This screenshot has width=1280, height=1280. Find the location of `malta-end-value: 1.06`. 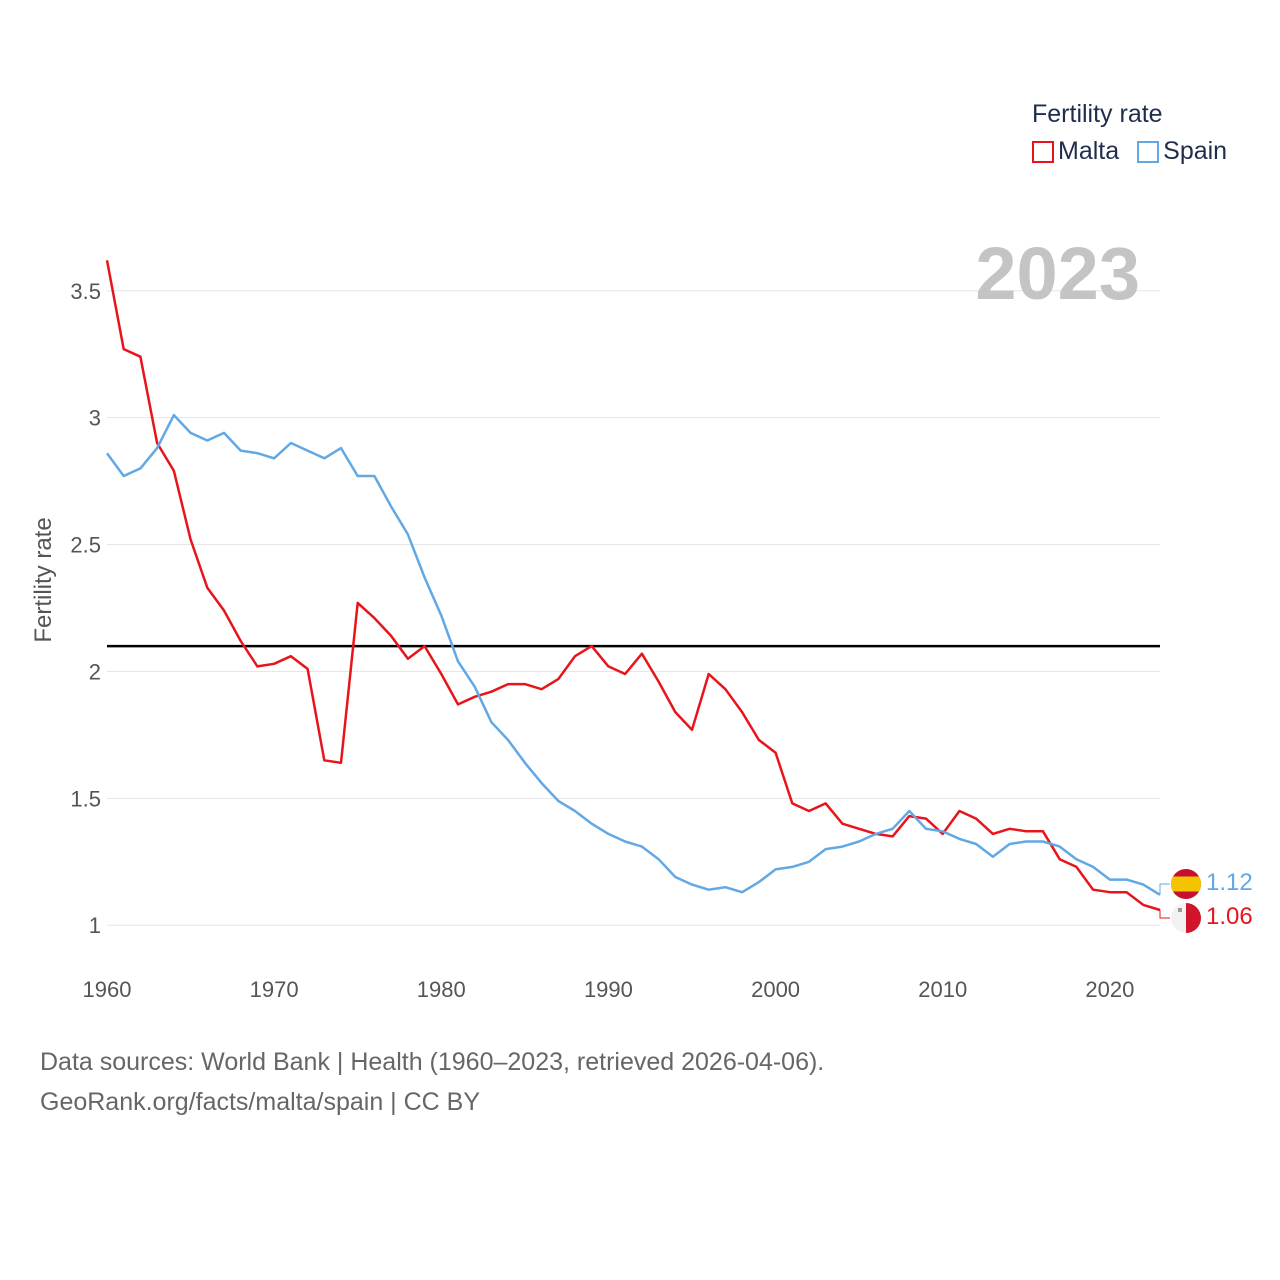

malta-end-value: 1.06 is located at coordinates (1229, 916).